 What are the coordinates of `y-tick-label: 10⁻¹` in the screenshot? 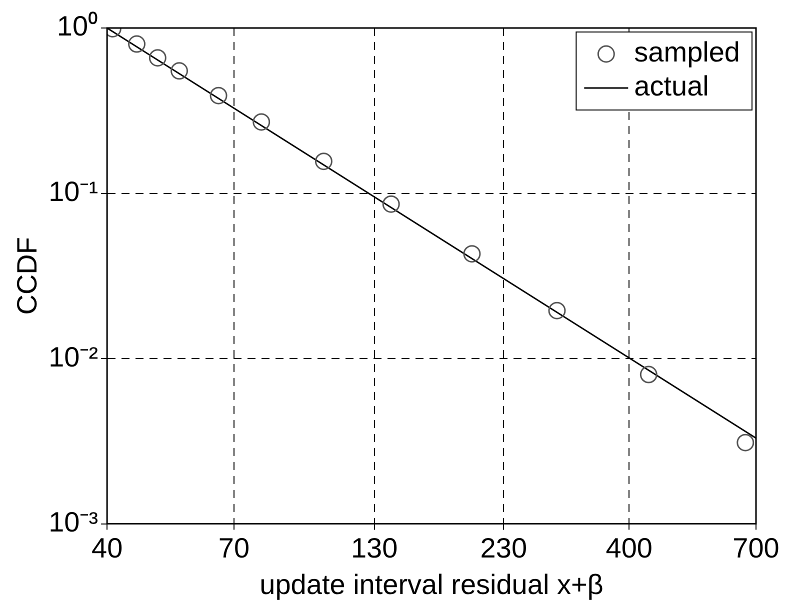 It's located at (73, 191).